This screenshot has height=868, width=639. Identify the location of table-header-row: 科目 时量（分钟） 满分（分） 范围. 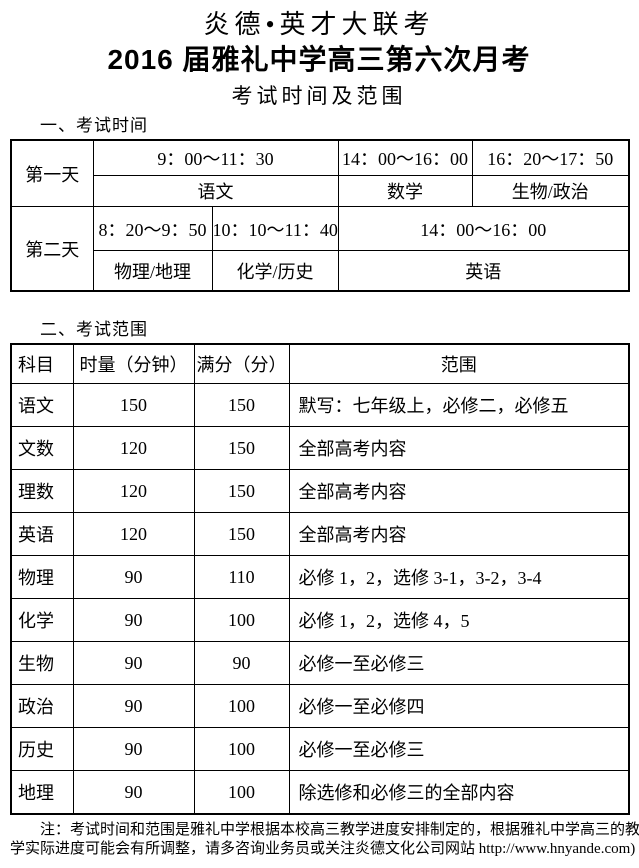
(320, 363).